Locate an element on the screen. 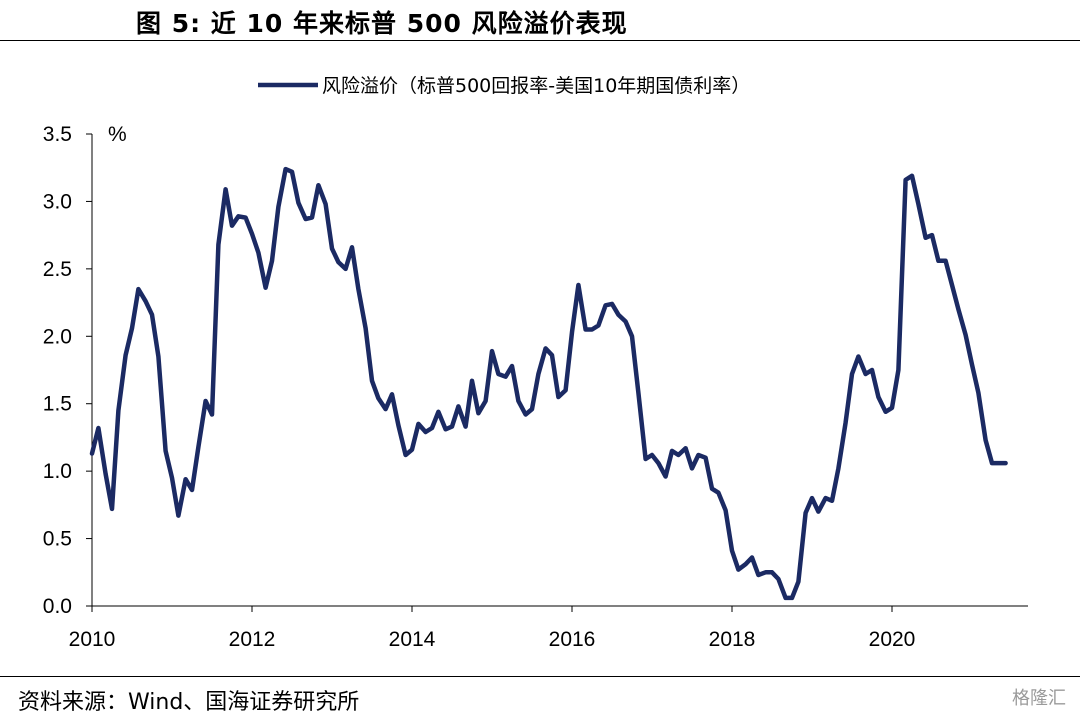  y-axis-unit-label: % is located at coordinates (117, 134).